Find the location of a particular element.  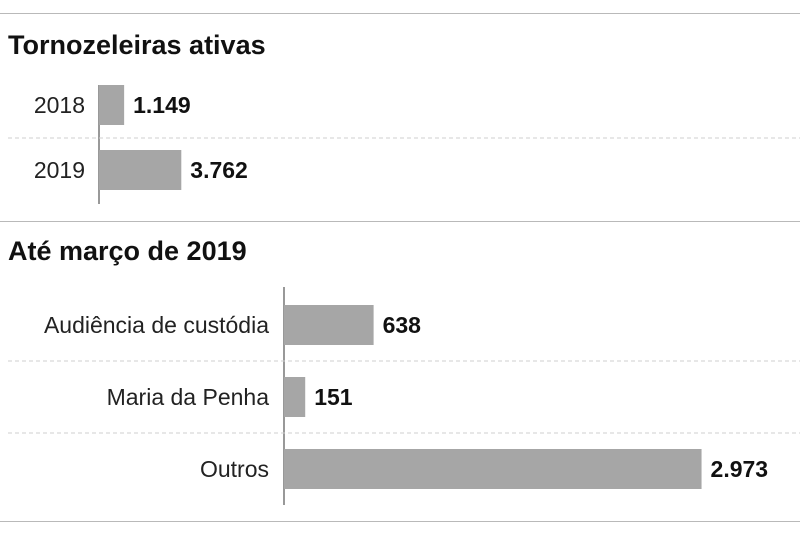

chart2-category-label-maria-da-penha: Maria da Penha is located at coordinates (188, 397).